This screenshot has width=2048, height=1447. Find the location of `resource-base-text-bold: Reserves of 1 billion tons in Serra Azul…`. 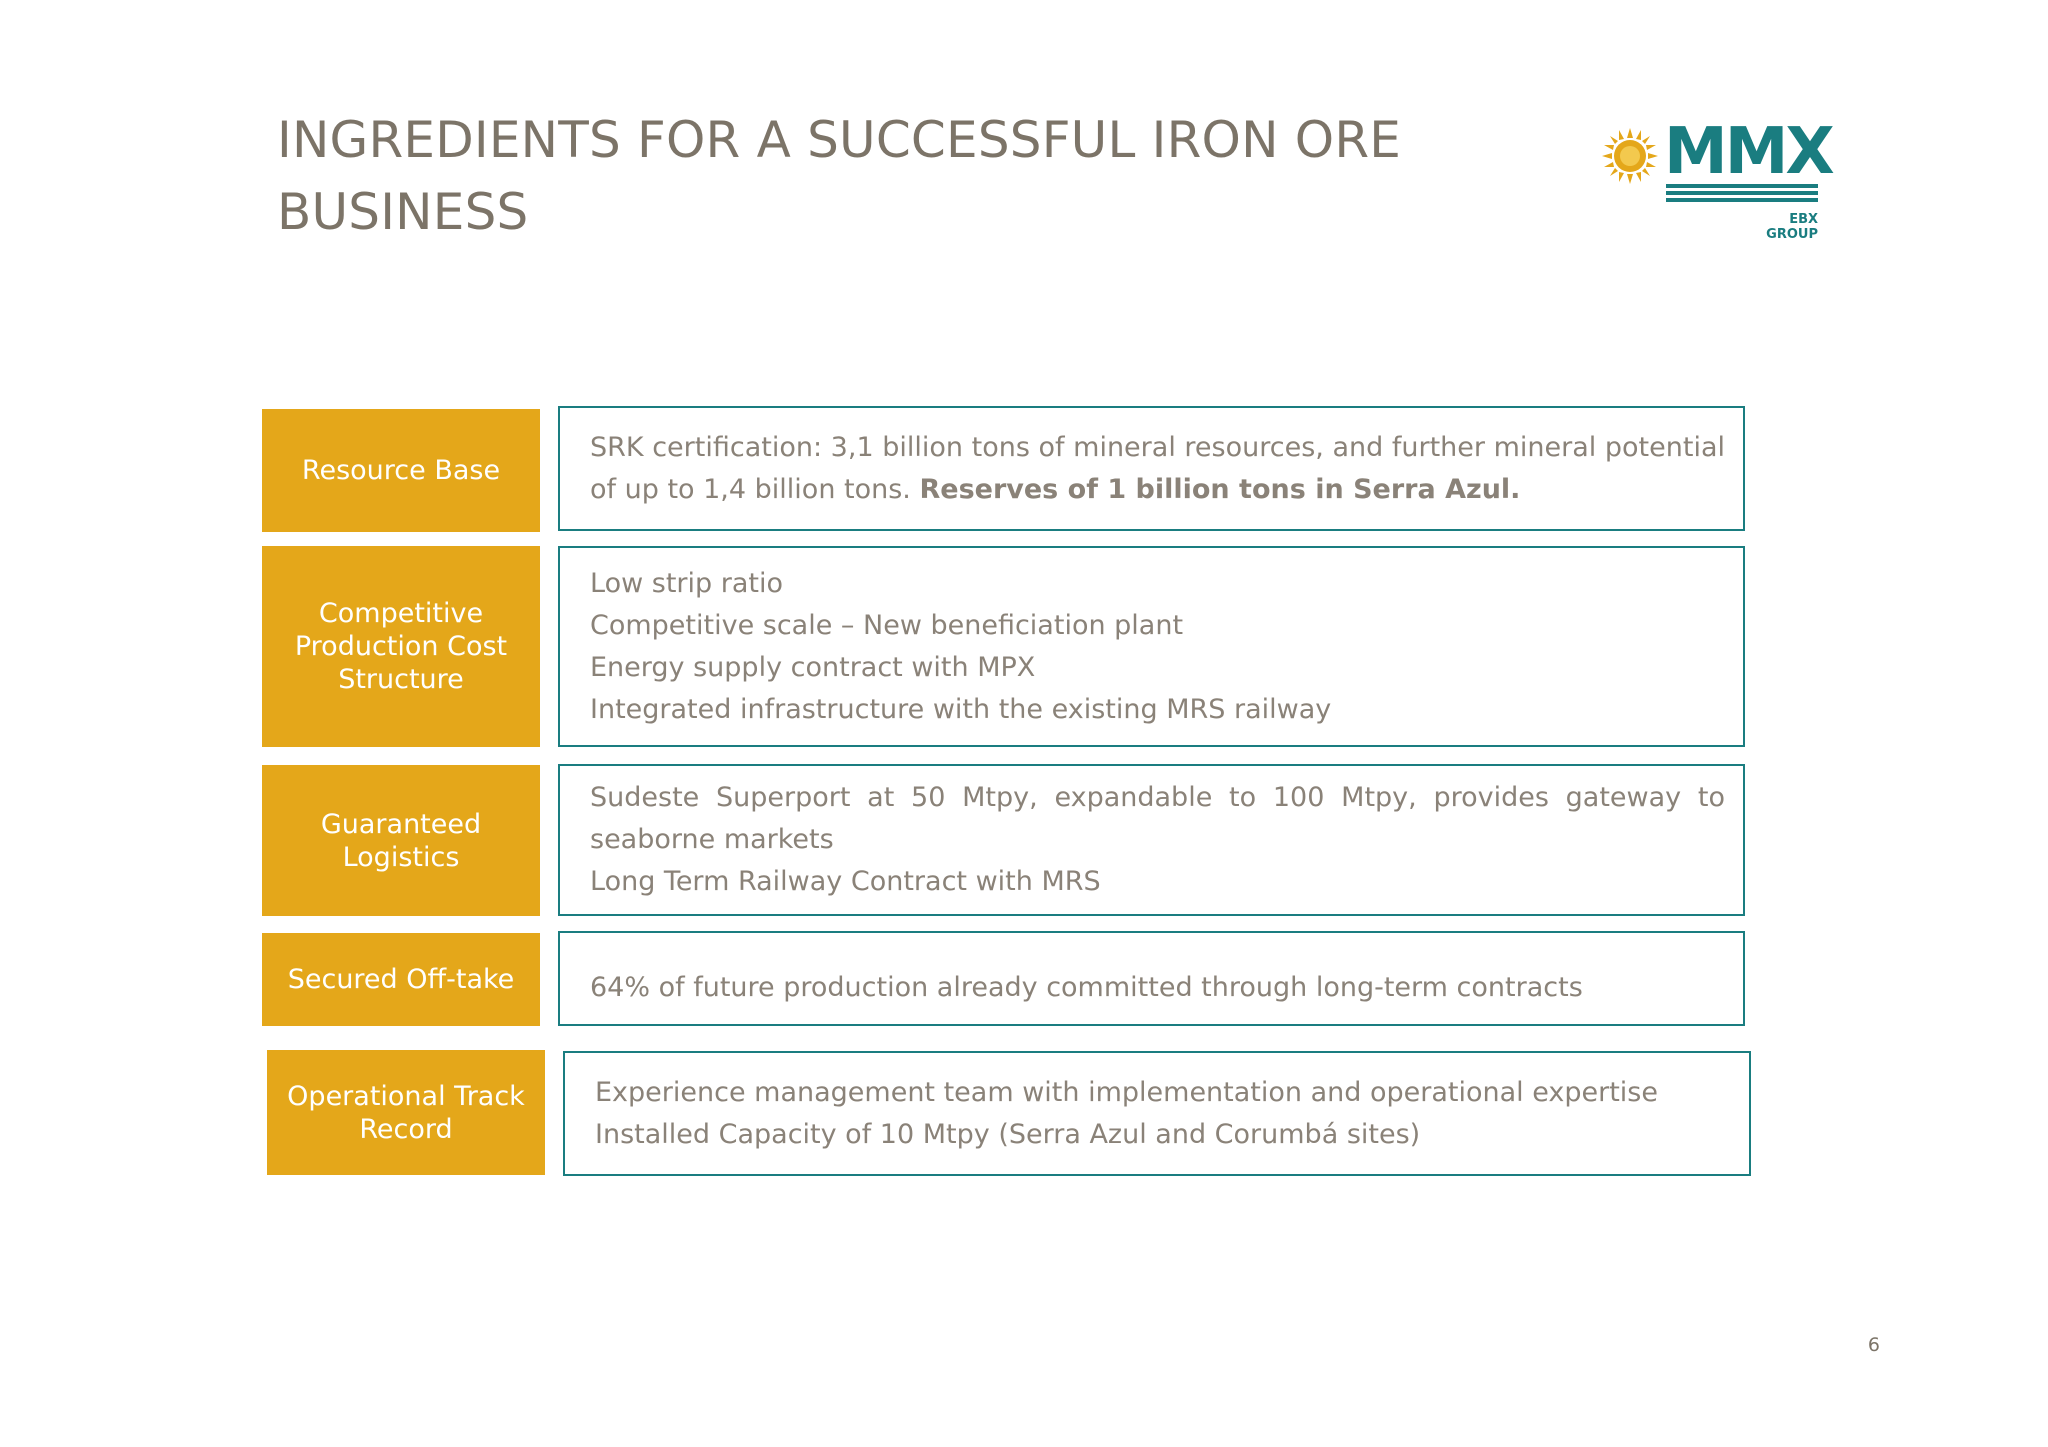

resource-base-text-bold: Reserves of 1 billion tons in Serra Azul… is located at coordinates (1220, 489).